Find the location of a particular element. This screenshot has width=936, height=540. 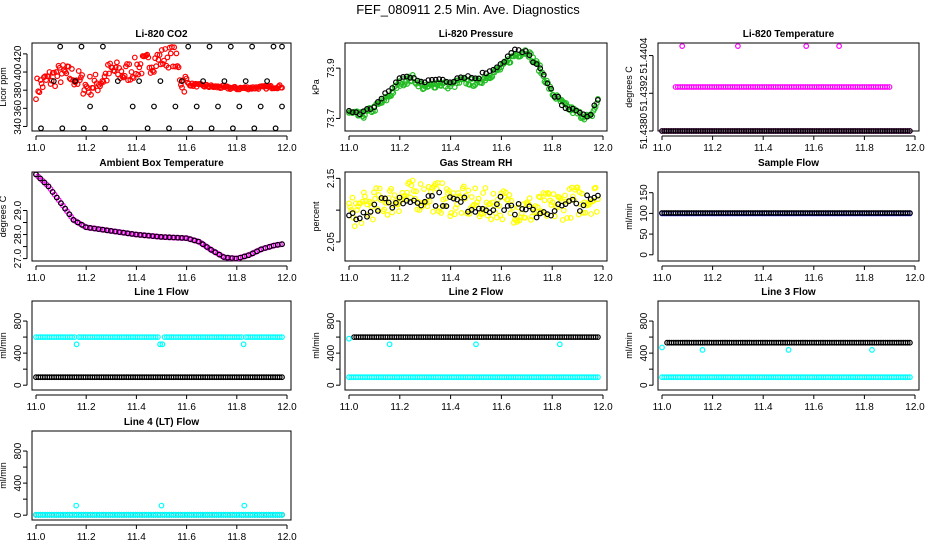

y-tick-label: 340 is located at coordinates (18, 126).